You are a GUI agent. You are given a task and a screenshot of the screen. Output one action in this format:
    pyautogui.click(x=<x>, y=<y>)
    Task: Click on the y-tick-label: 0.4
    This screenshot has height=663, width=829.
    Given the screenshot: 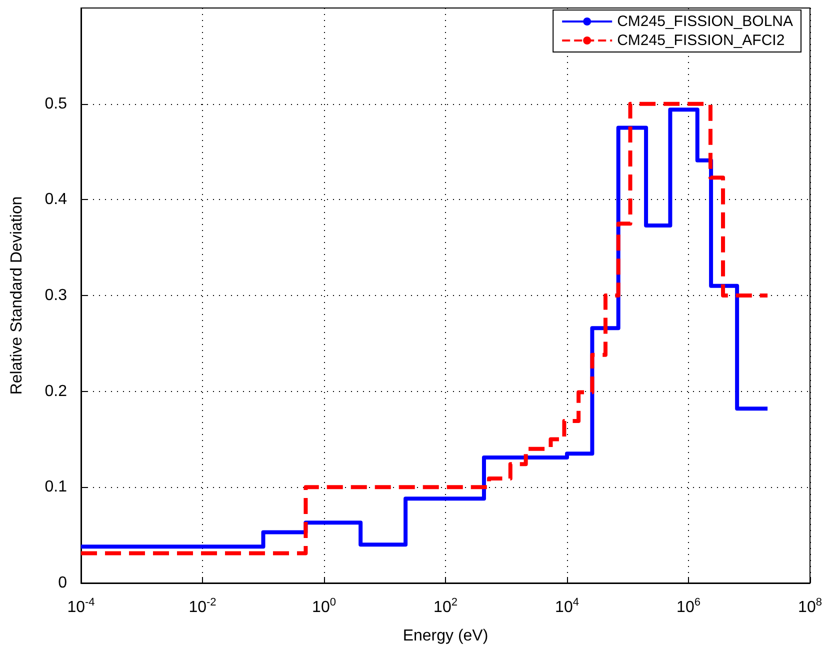 What is the action you would take?
    pyautogui.click(x=56, y=199)
    